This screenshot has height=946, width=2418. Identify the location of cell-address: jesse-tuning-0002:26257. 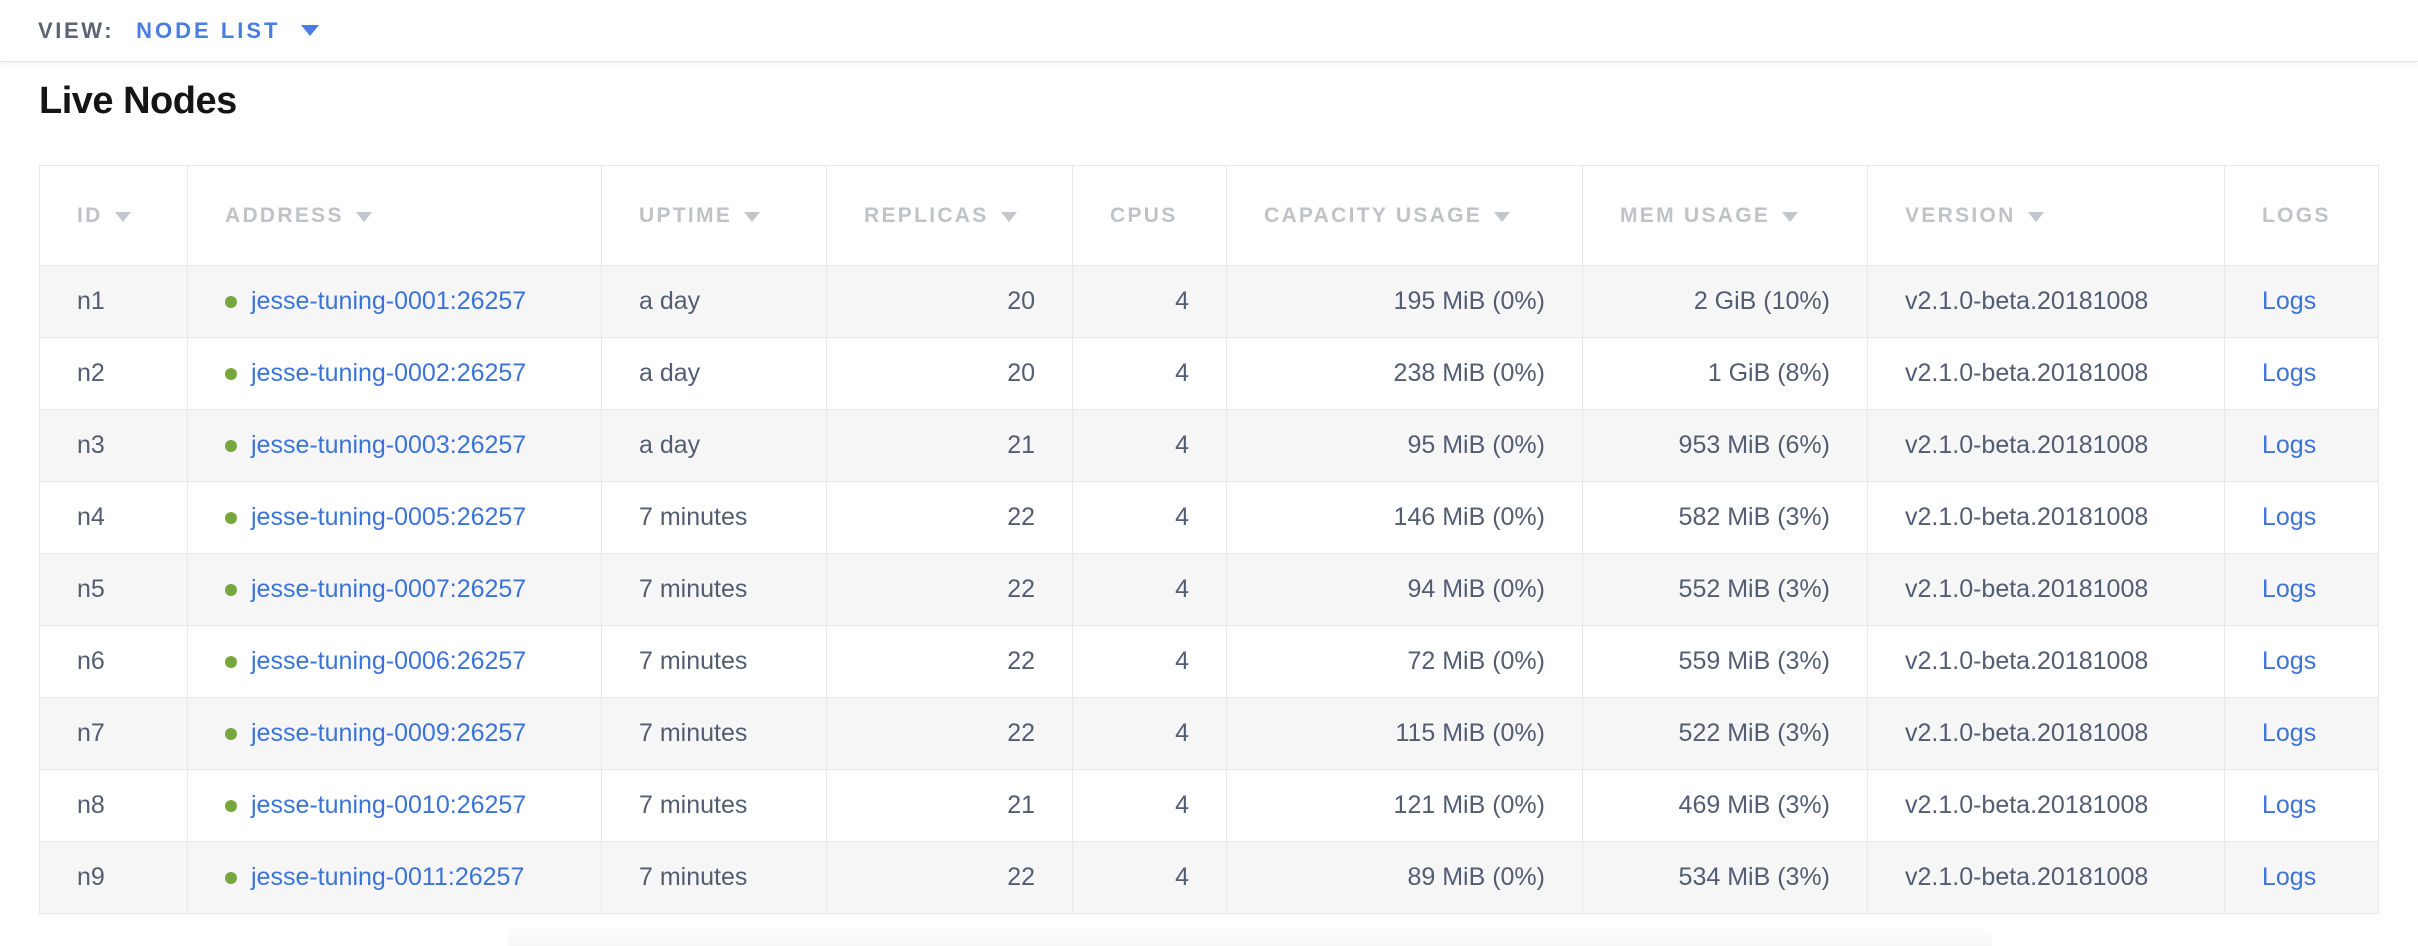
(394, 373).